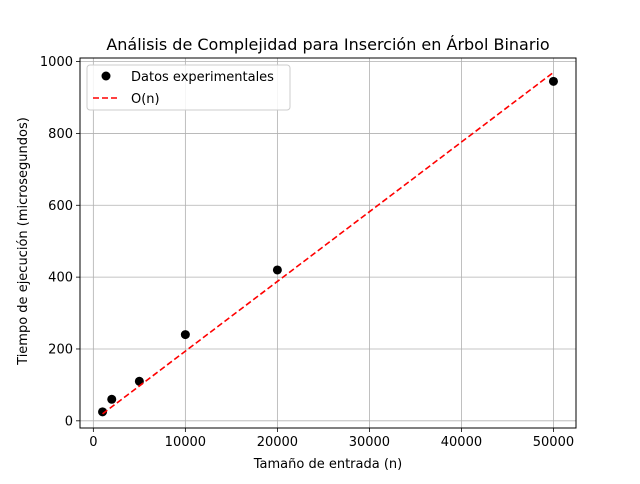 This screenshot has width=640, height=484. What do you see at coordinates (369, 442) in the screenshot?
I see `x-tick-label: 30000` at bounding box center [369, 442].